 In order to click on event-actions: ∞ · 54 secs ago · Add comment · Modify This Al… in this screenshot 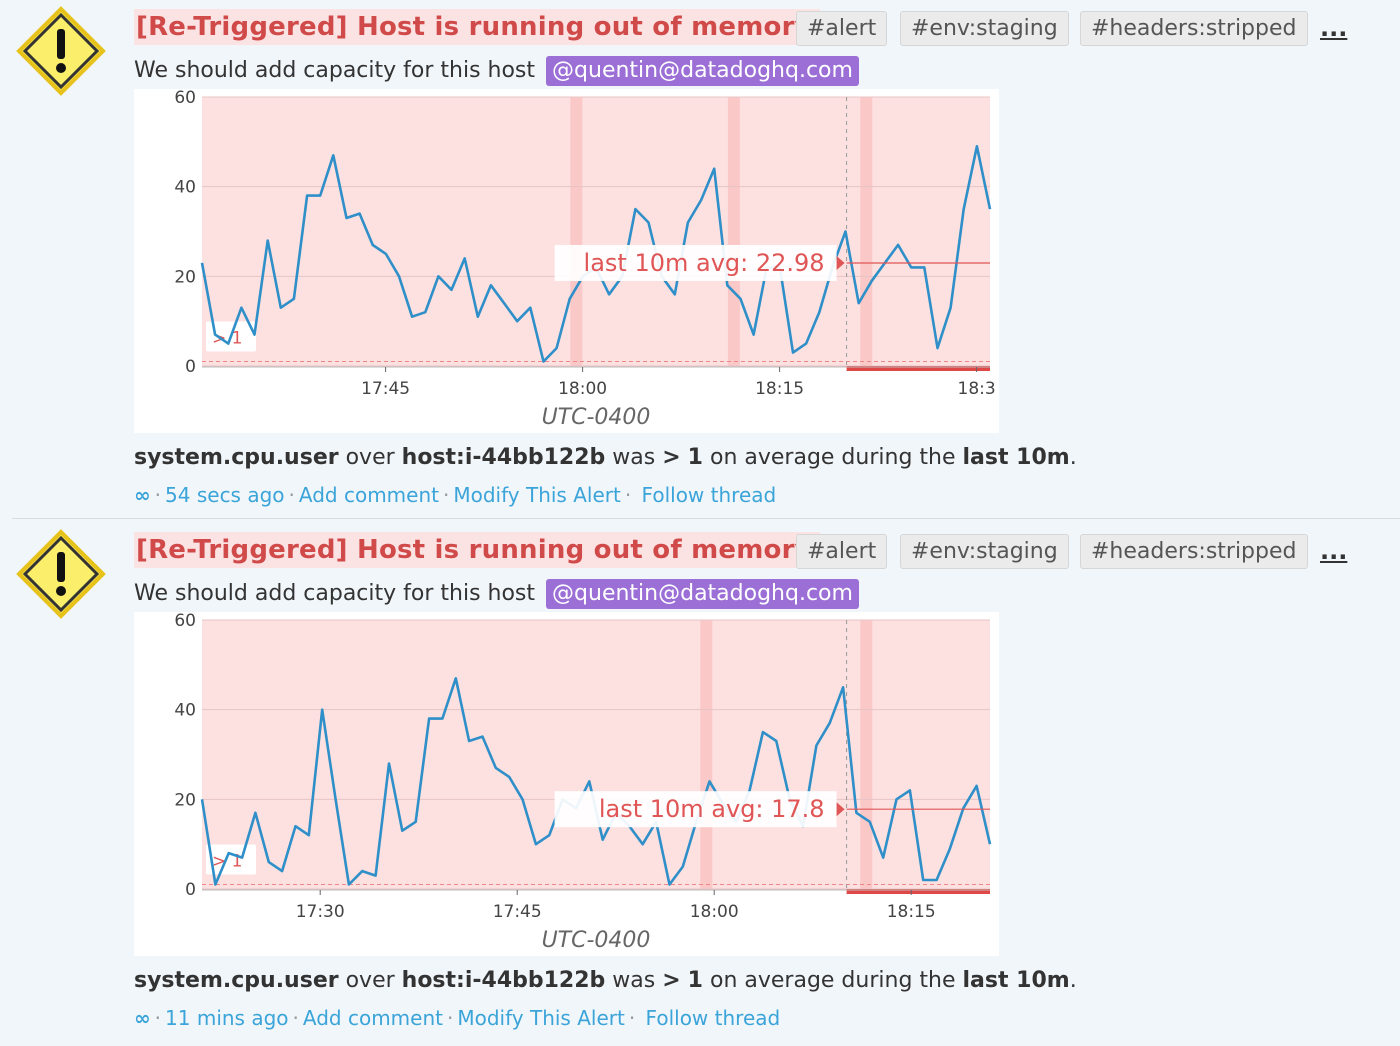, I will do `click(455, 495)`.